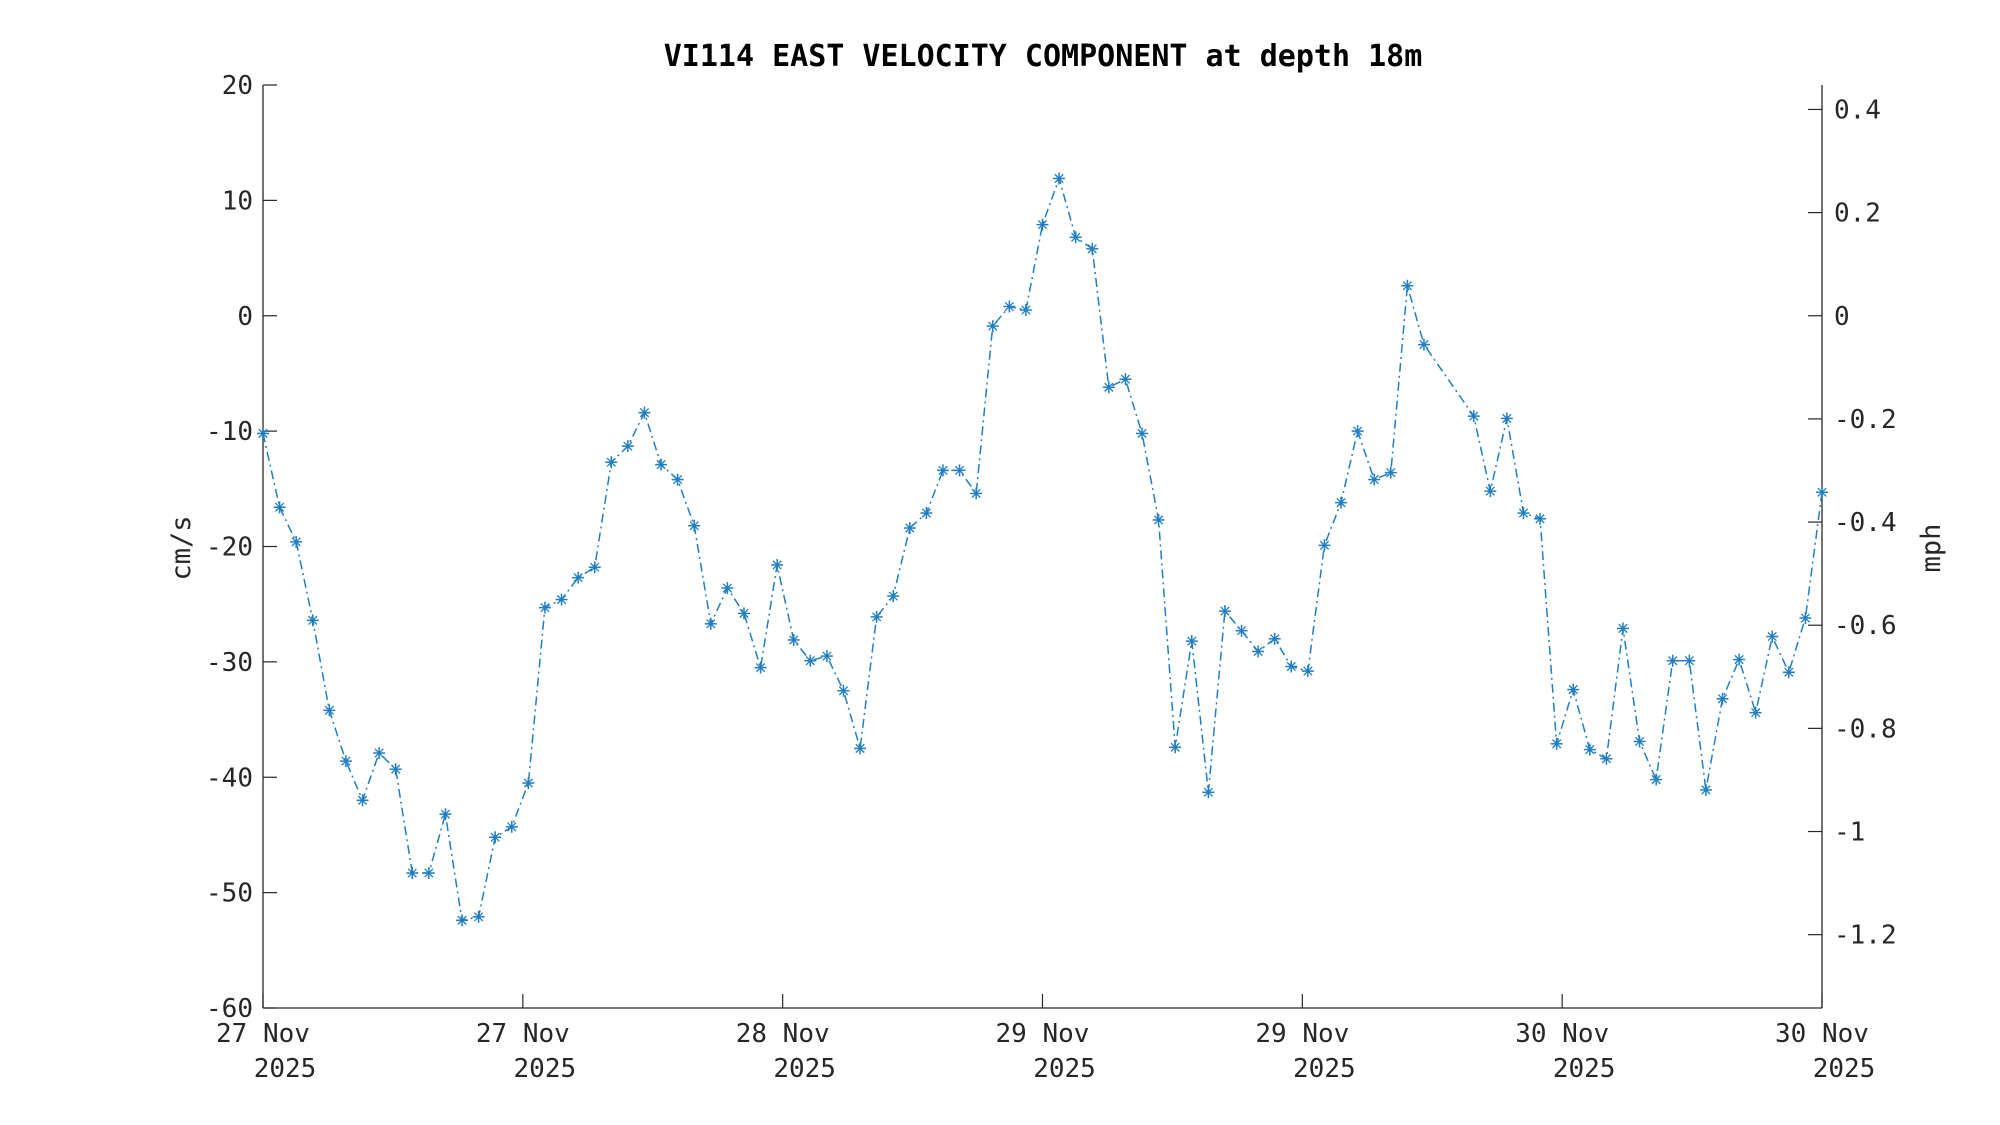  What do you see at coordinates (263, 1034) in the screenshot?
I see `x-tick-label-date: 27 Nov` at bounding box center [263, 1034].